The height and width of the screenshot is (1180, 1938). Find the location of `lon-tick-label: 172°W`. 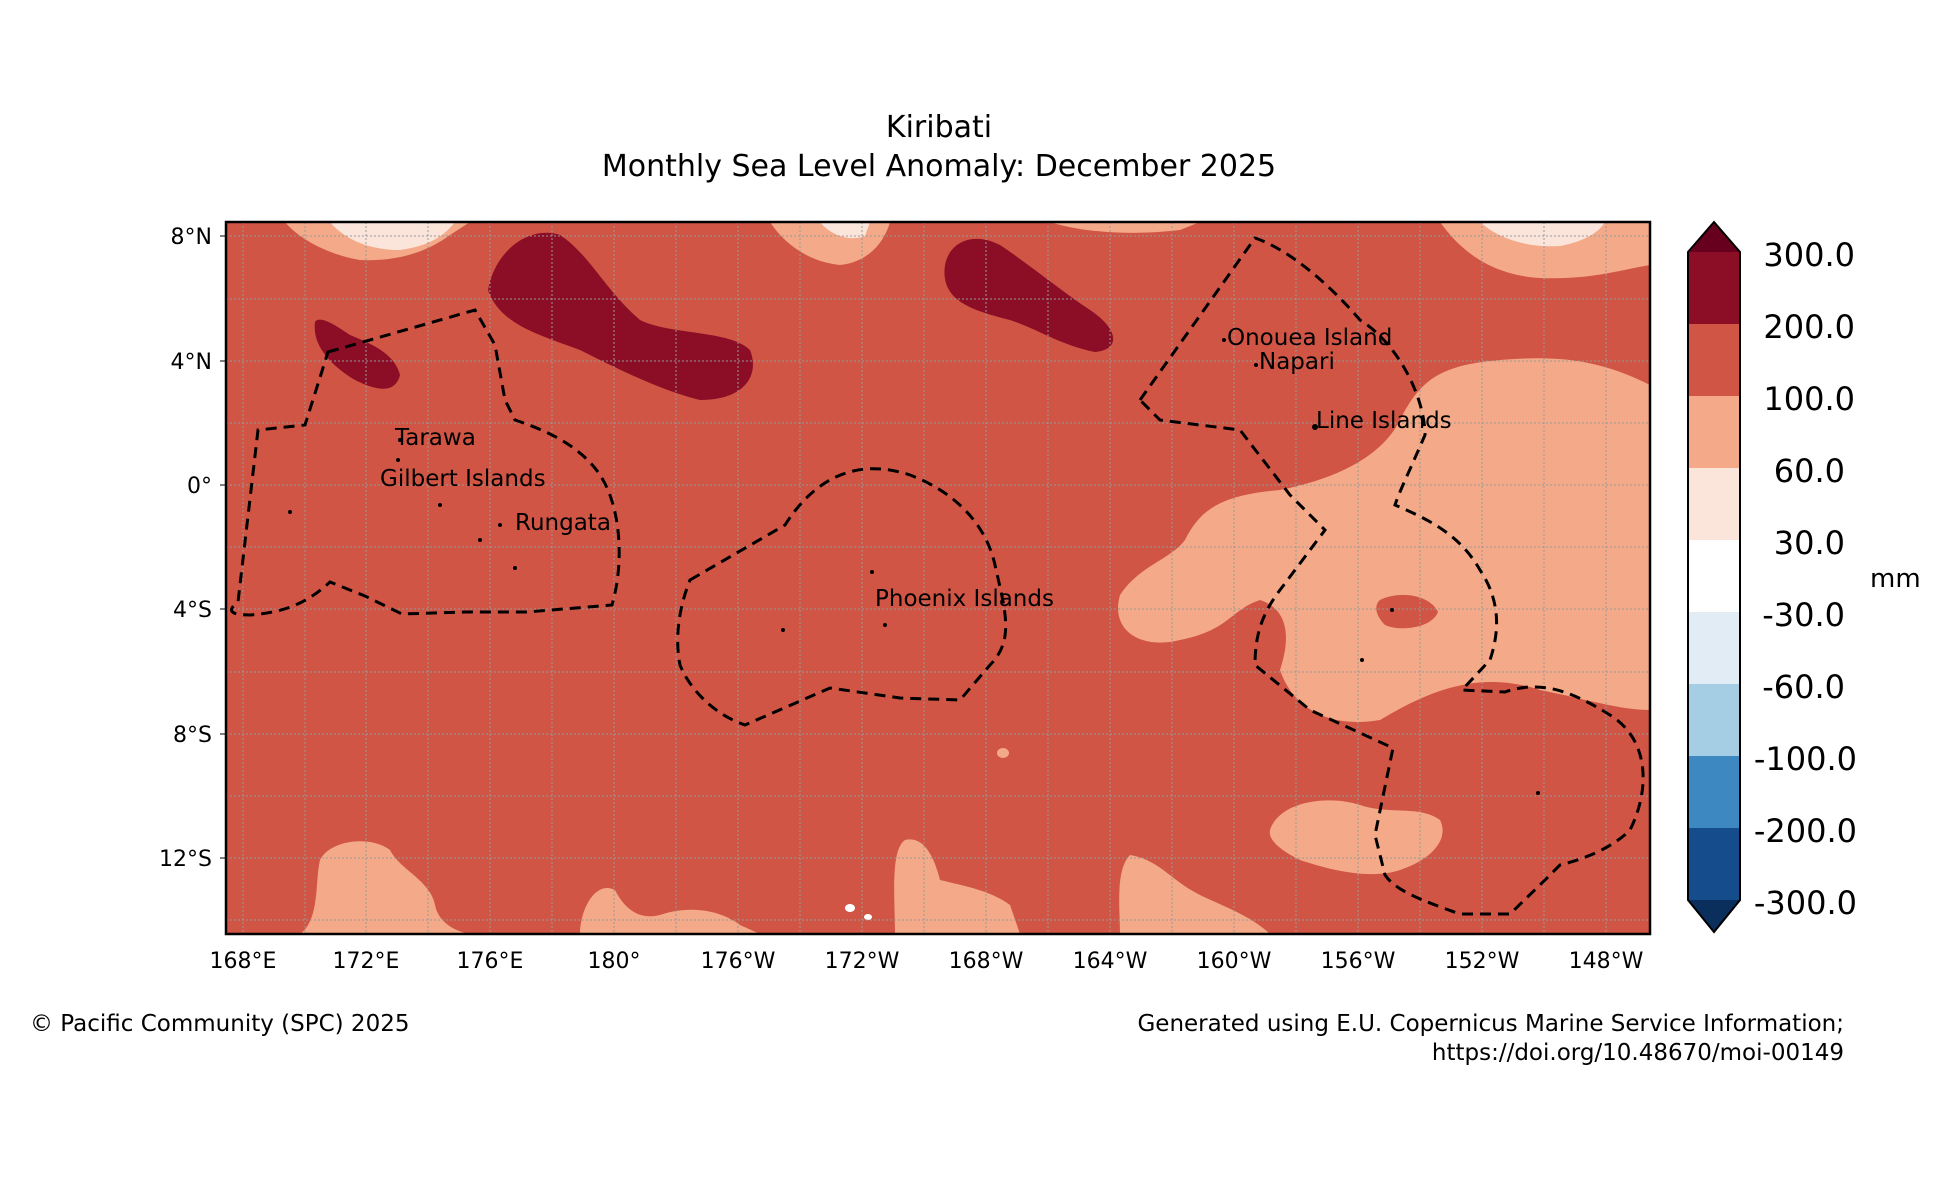

lon-tick-label: 172°W is located at coordinates (862, 961).